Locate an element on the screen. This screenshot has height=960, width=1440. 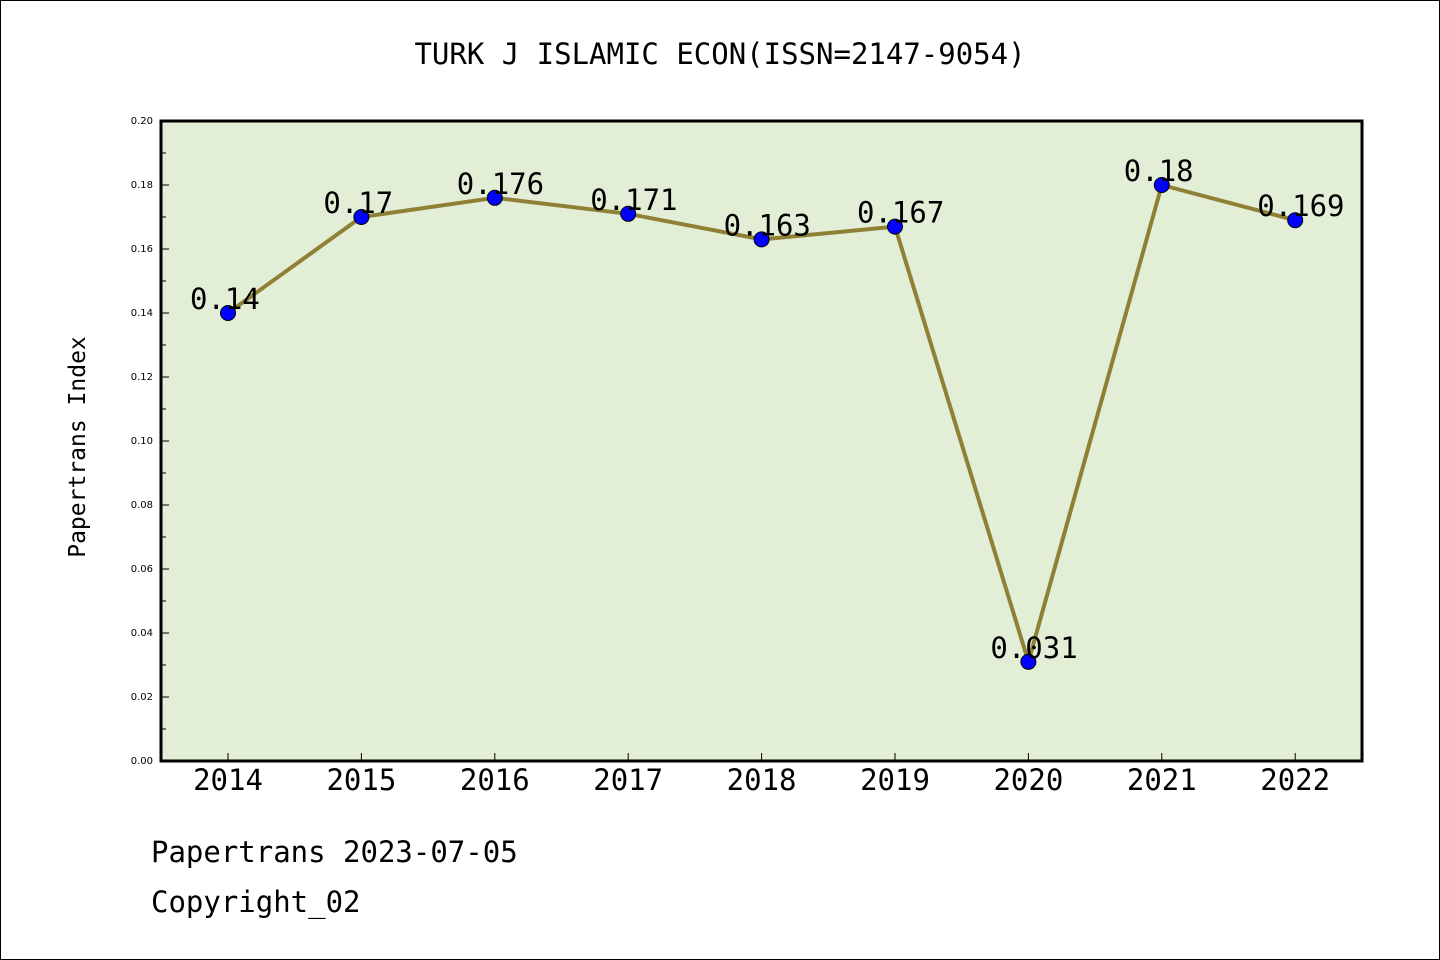
data-label: 0.163 is located at coordinates (767, 225).